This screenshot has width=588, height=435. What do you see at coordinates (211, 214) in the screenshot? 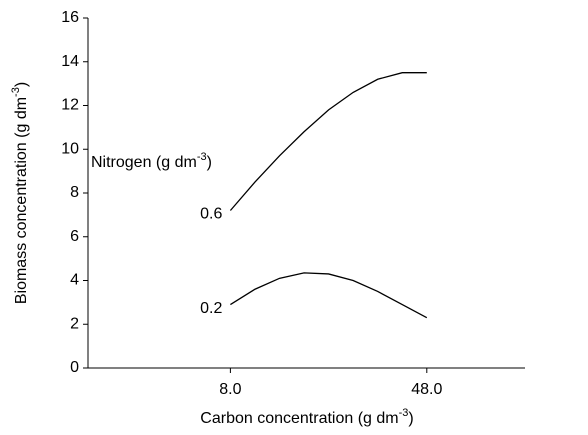
I see `series-label: 0.6` at bounding box center [211, 214].